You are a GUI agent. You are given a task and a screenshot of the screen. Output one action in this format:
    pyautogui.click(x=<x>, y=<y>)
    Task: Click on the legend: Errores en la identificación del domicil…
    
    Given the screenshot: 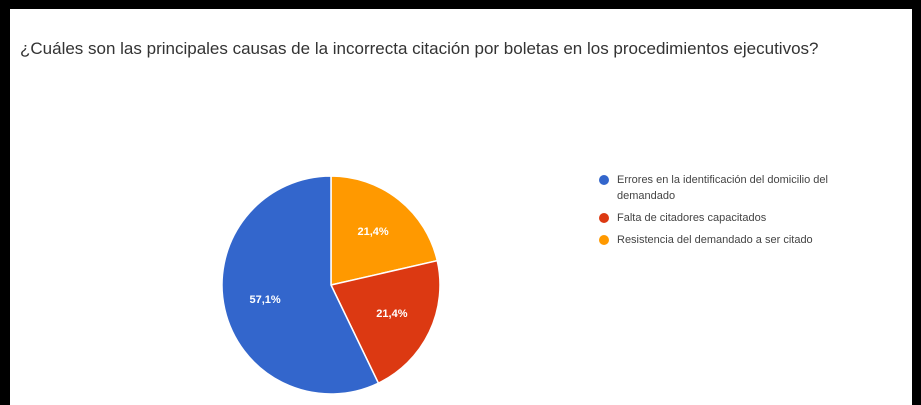 What is the action you would take?
    pyautogui.click(x=749, y=213)
    